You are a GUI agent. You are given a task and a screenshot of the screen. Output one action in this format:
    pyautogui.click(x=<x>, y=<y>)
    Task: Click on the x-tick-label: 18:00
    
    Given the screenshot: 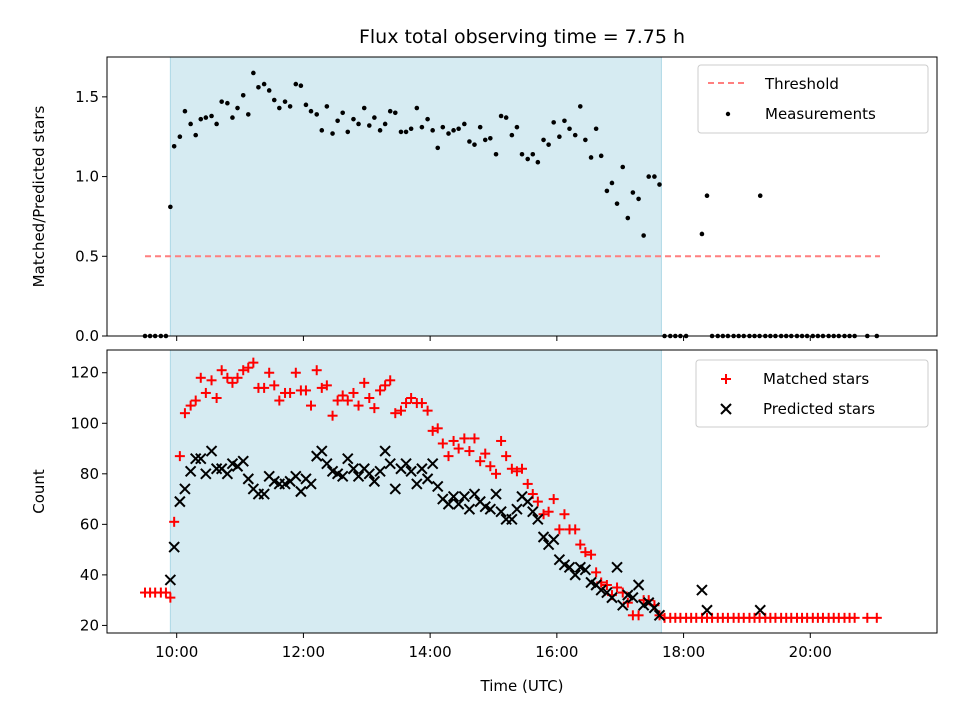 What is the action you would take?
    pyautogui.click(x=683, y=652)
    